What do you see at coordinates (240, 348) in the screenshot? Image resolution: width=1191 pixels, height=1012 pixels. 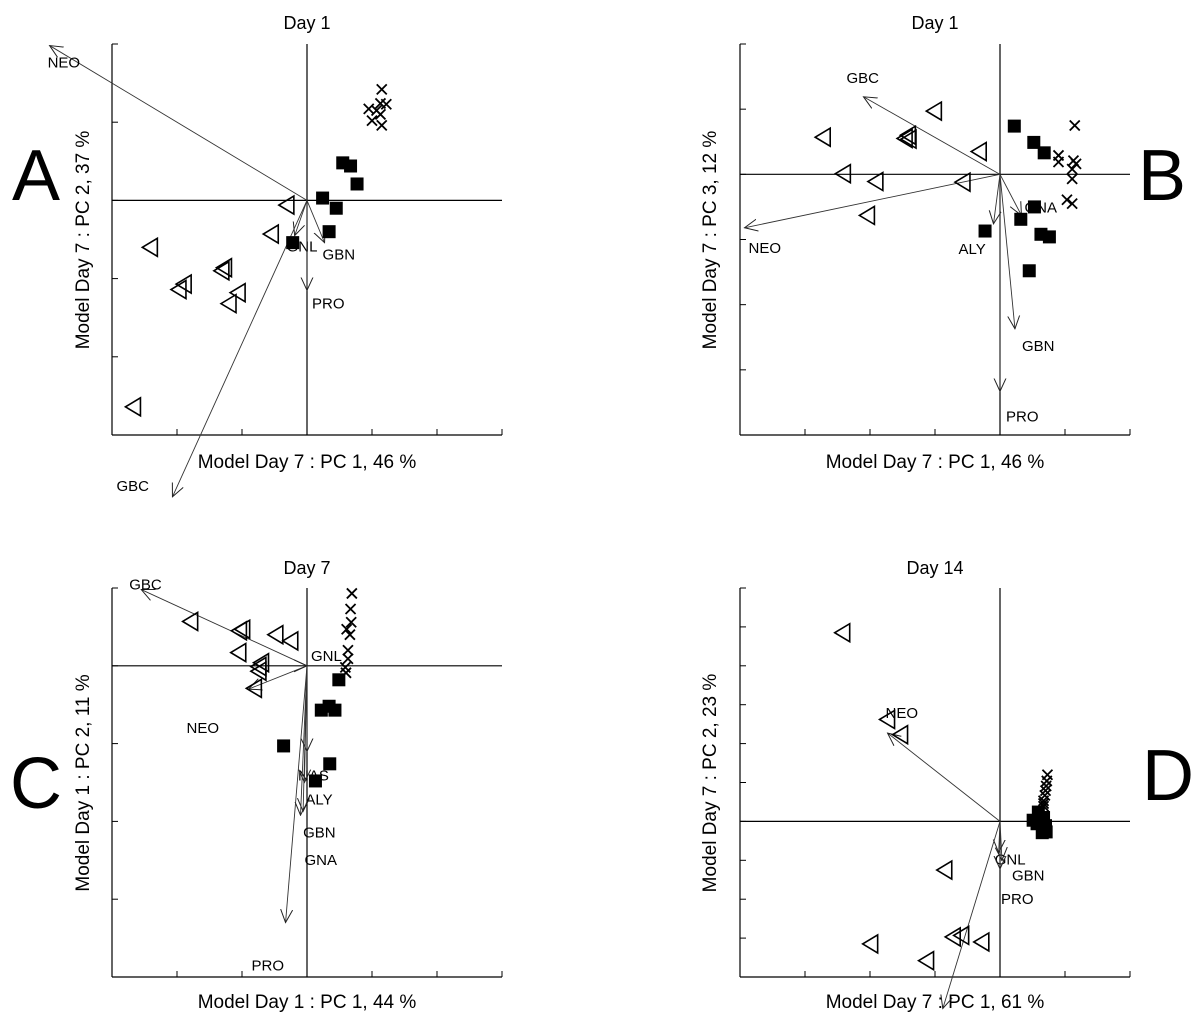 I see `panel-a-vector-gbc` at bounding box center [240, 348].